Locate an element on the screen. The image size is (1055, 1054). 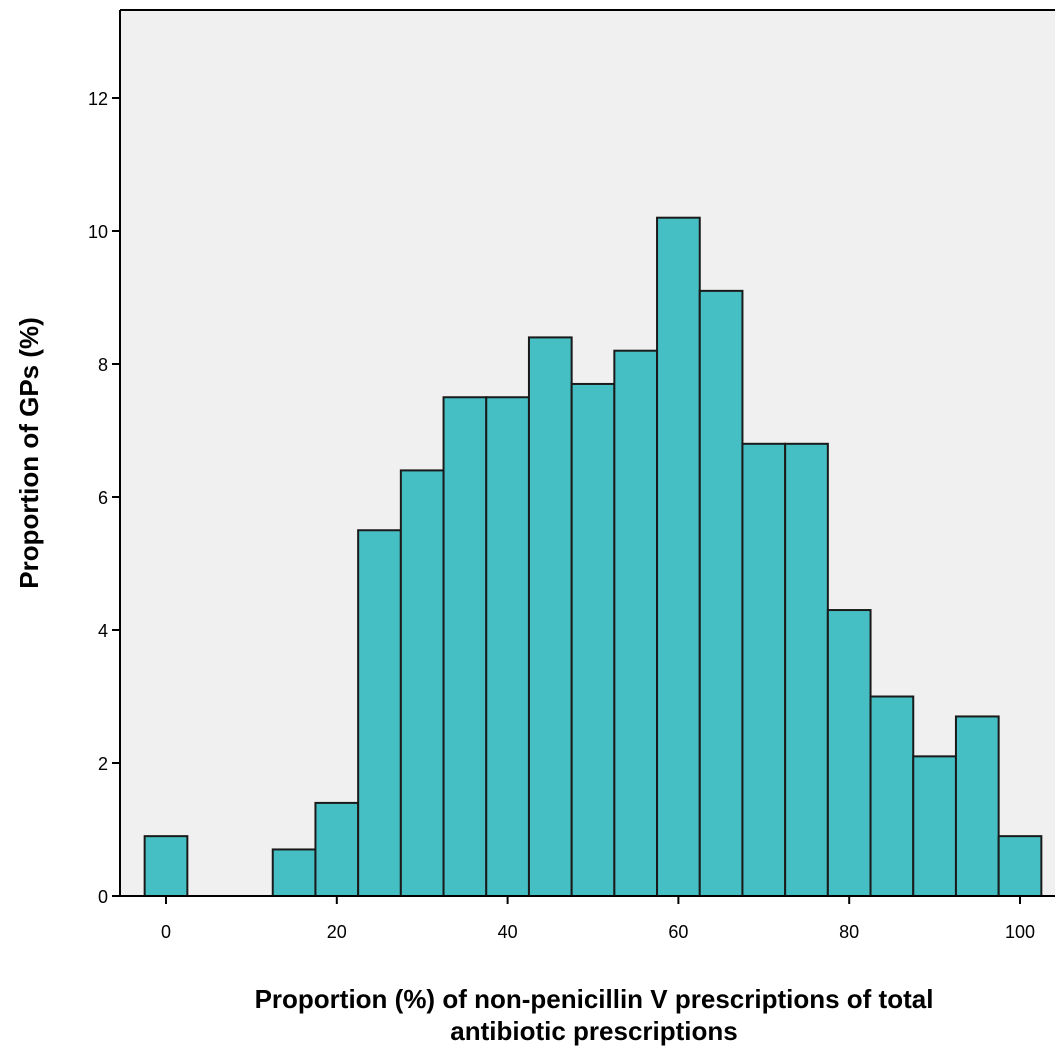
y-tick-label: 8 is located at coordinates (103, 365).